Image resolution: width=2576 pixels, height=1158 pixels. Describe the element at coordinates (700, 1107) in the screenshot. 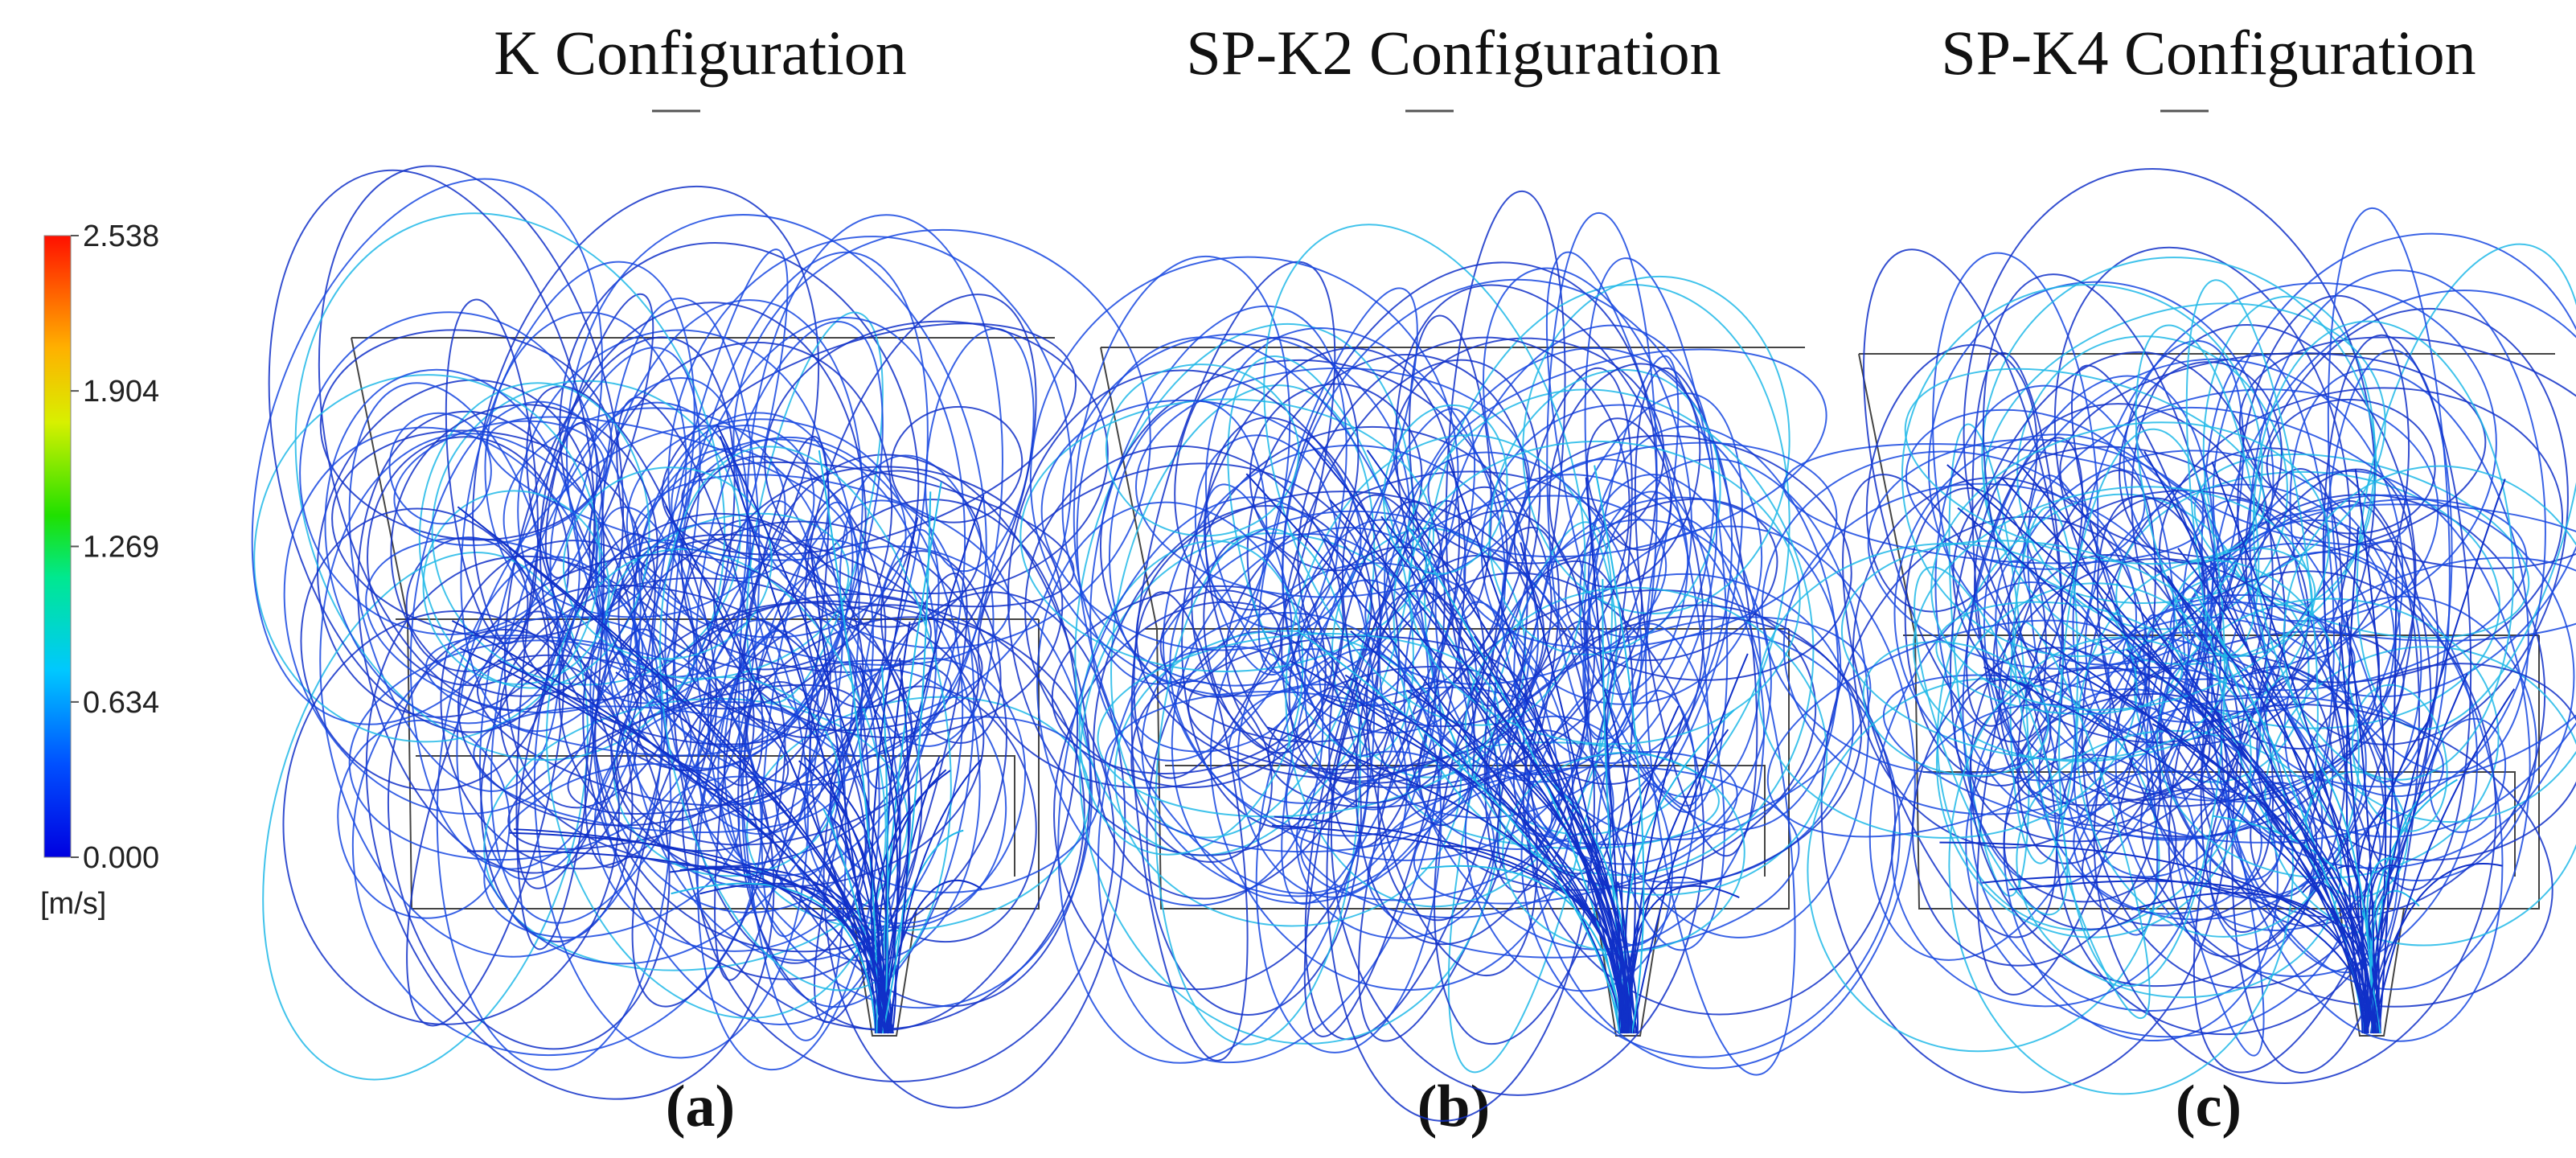

I see `panel-label: (a)` at that location.